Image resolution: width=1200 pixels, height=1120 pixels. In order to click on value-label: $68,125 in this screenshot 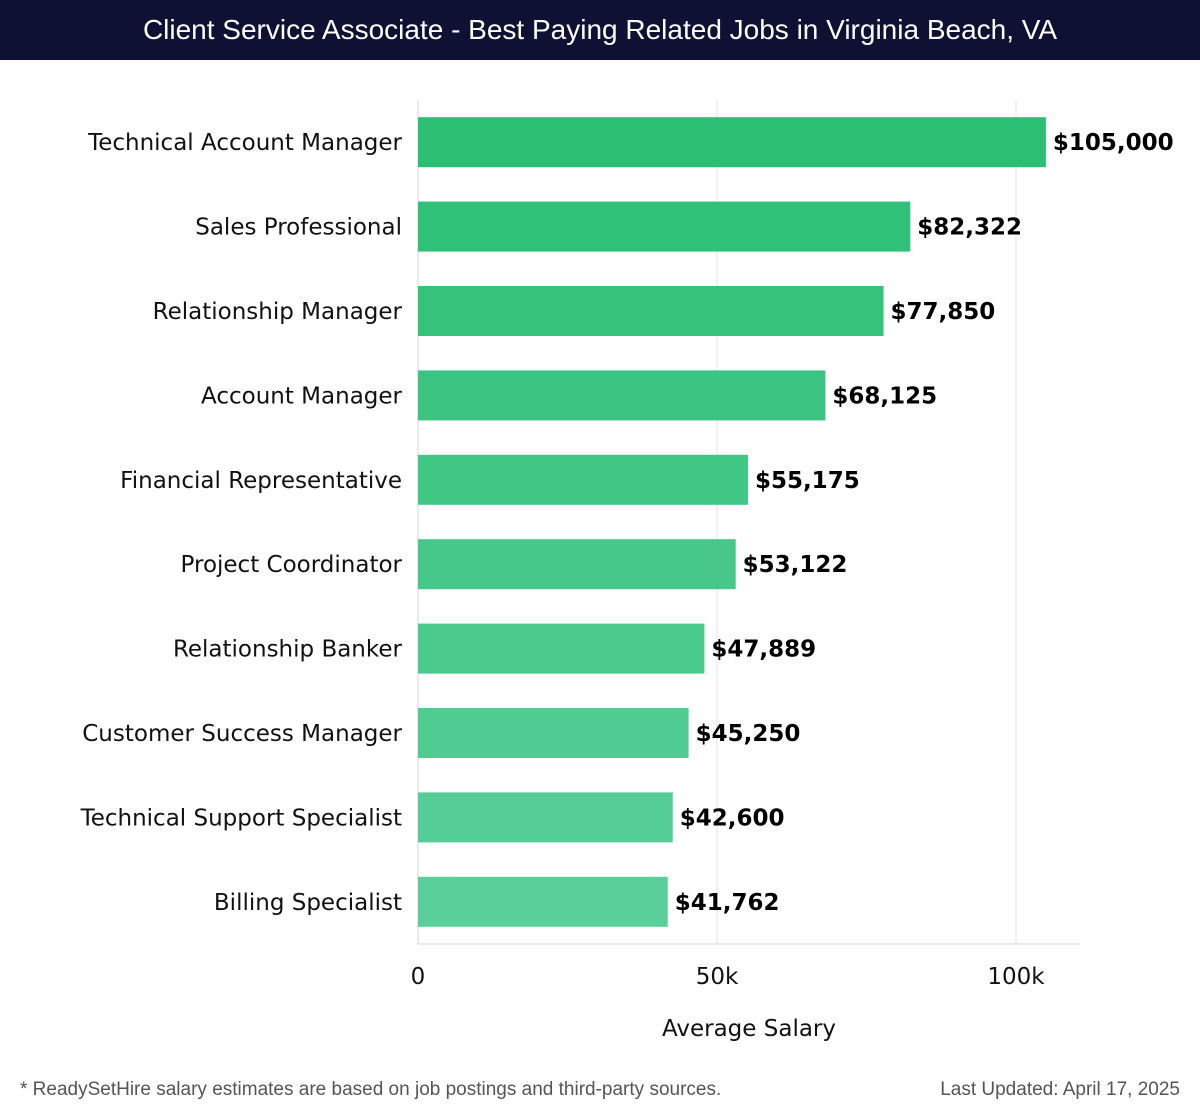, I will do `click(884, 396)`.